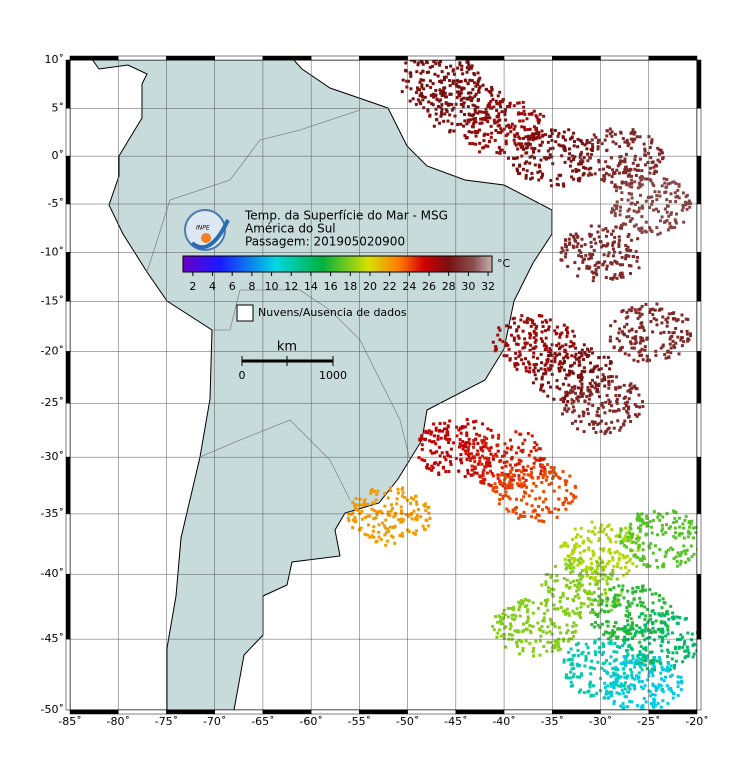 The image size is (741, 781). I want to click on frame-bar, so click(68, 180).